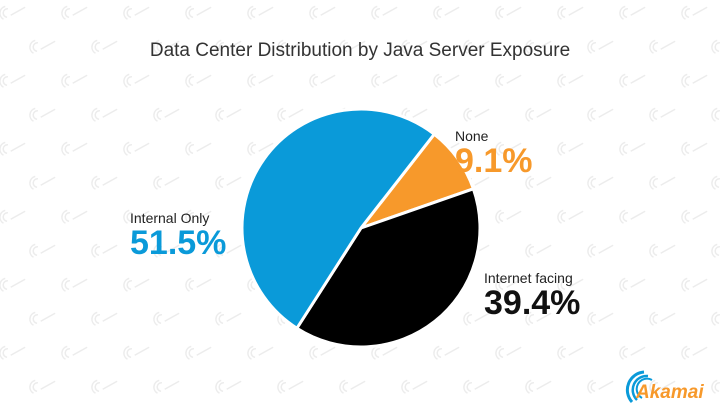  What do you see at coordinates (472, 136) in the screenshot?
I see `slice-label: None` at bounding box center [472, 136].